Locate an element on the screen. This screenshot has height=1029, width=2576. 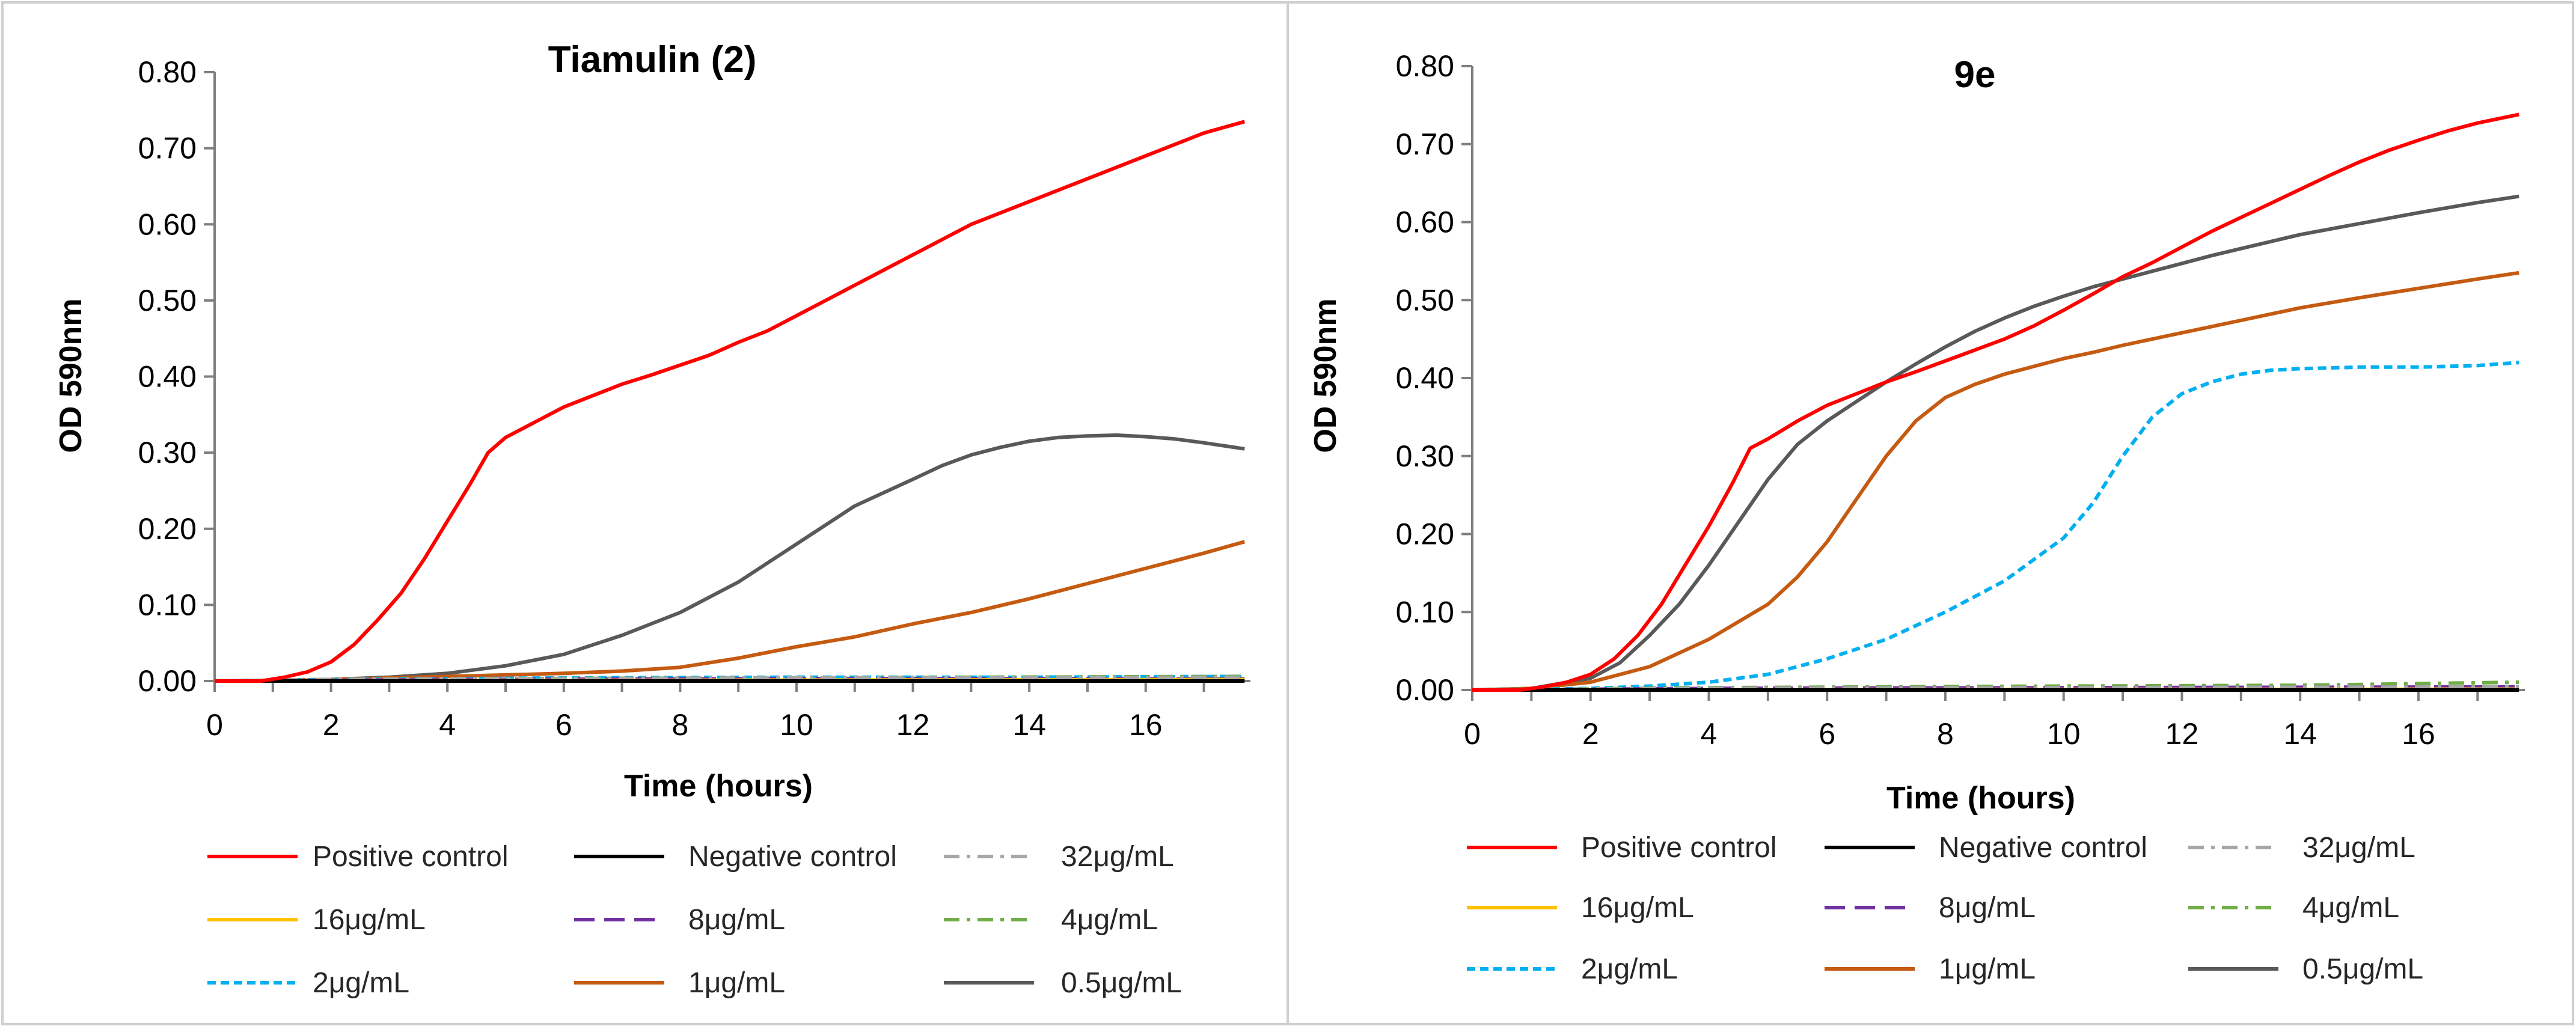
chart2-title: 9e is located at coordinates (1975, 75).